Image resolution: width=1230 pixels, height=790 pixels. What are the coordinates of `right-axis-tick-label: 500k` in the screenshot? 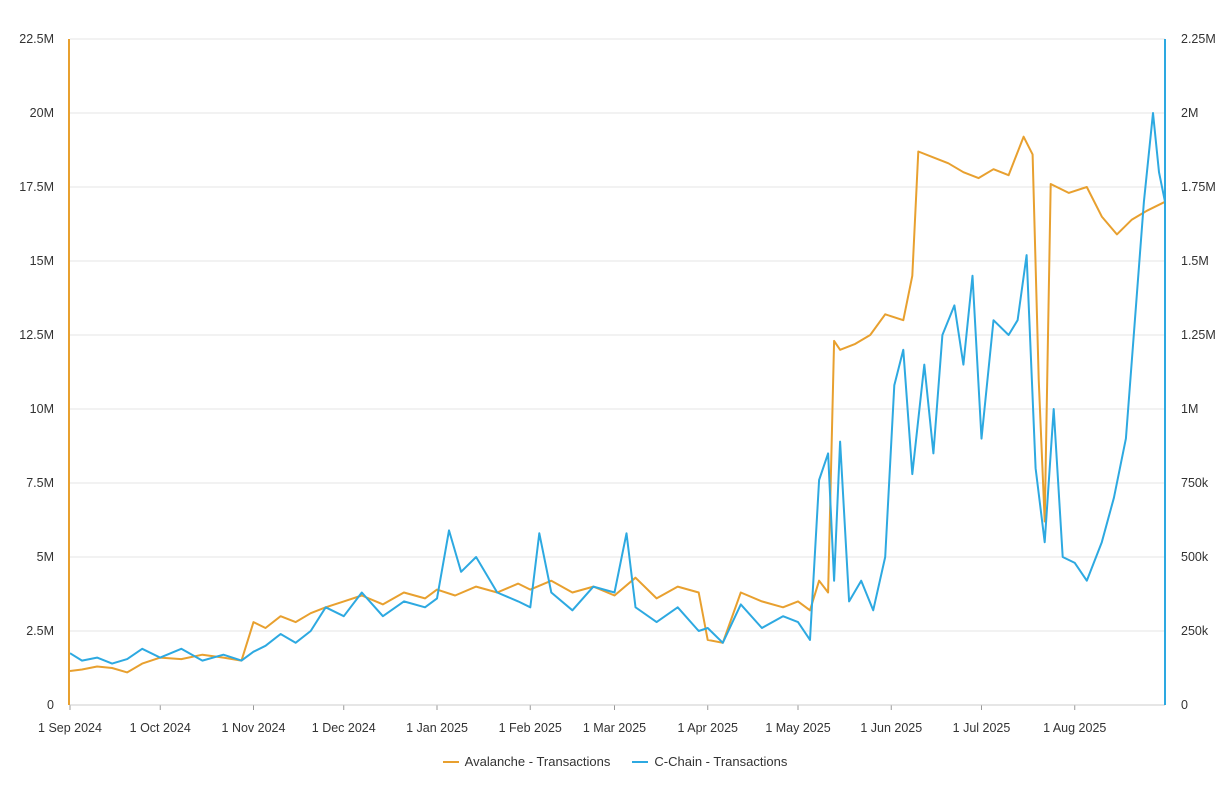 It's located at (1195, 557).